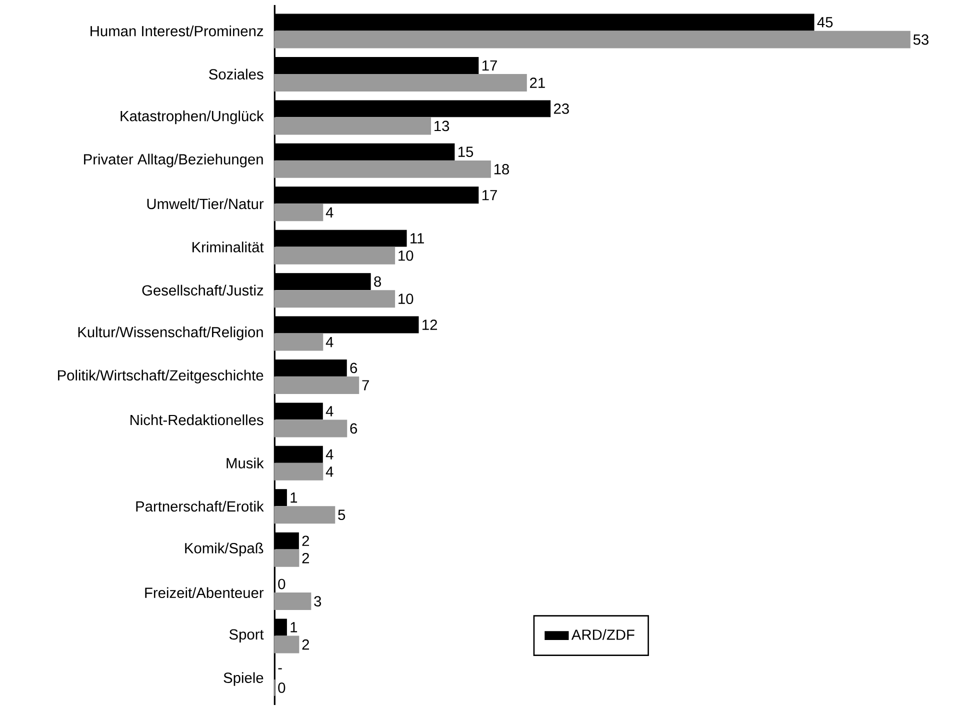  Describe the element at coordinates (561, 109) in the screenshot. I see `data-label: 23` at that location.